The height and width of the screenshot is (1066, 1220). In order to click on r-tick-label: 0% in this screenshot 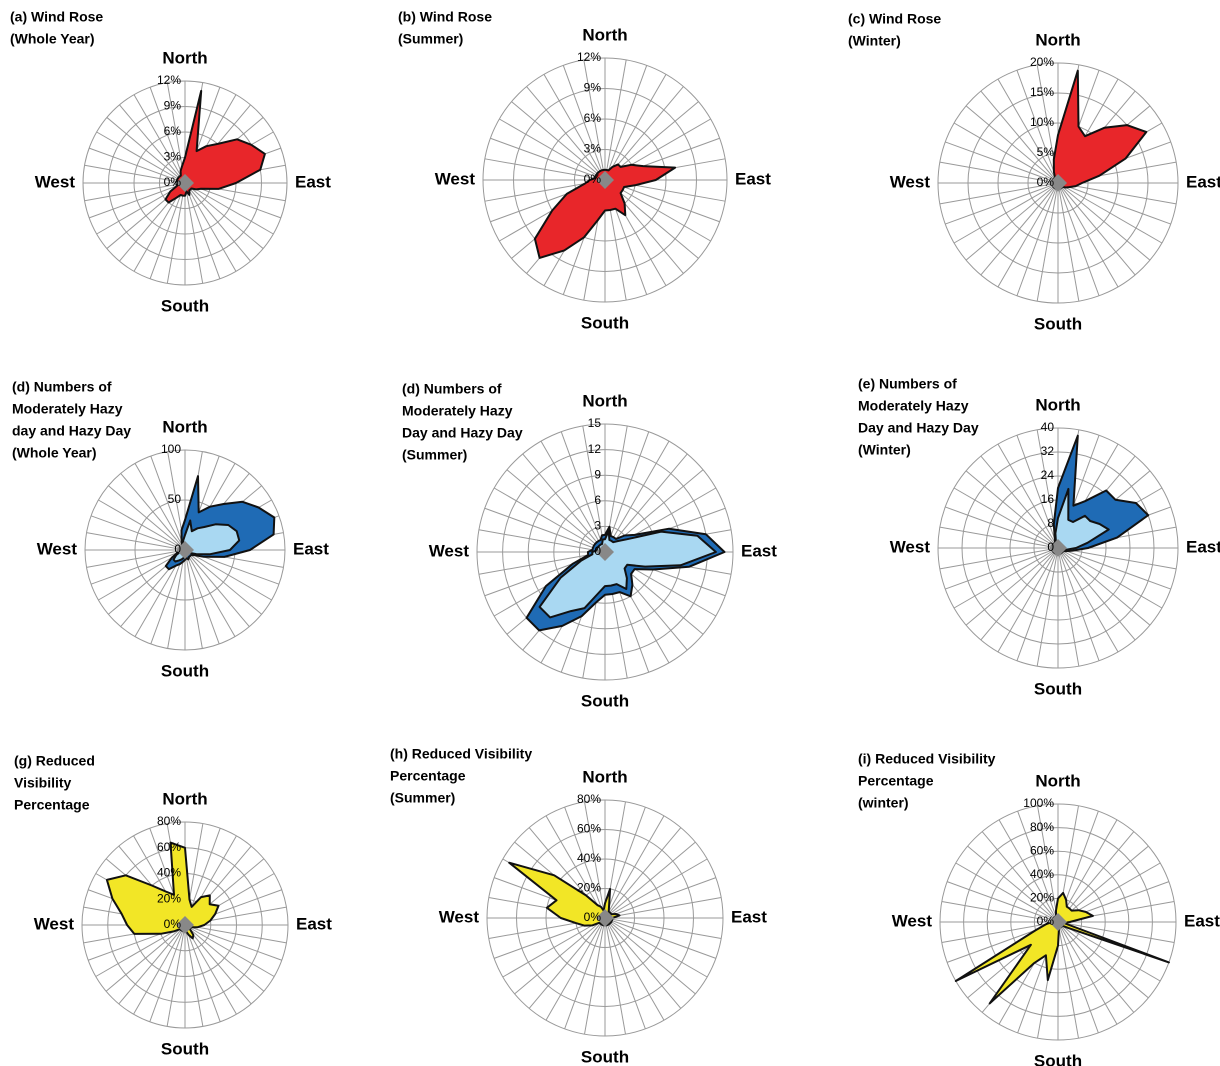, I will do `click(173, 924)`.